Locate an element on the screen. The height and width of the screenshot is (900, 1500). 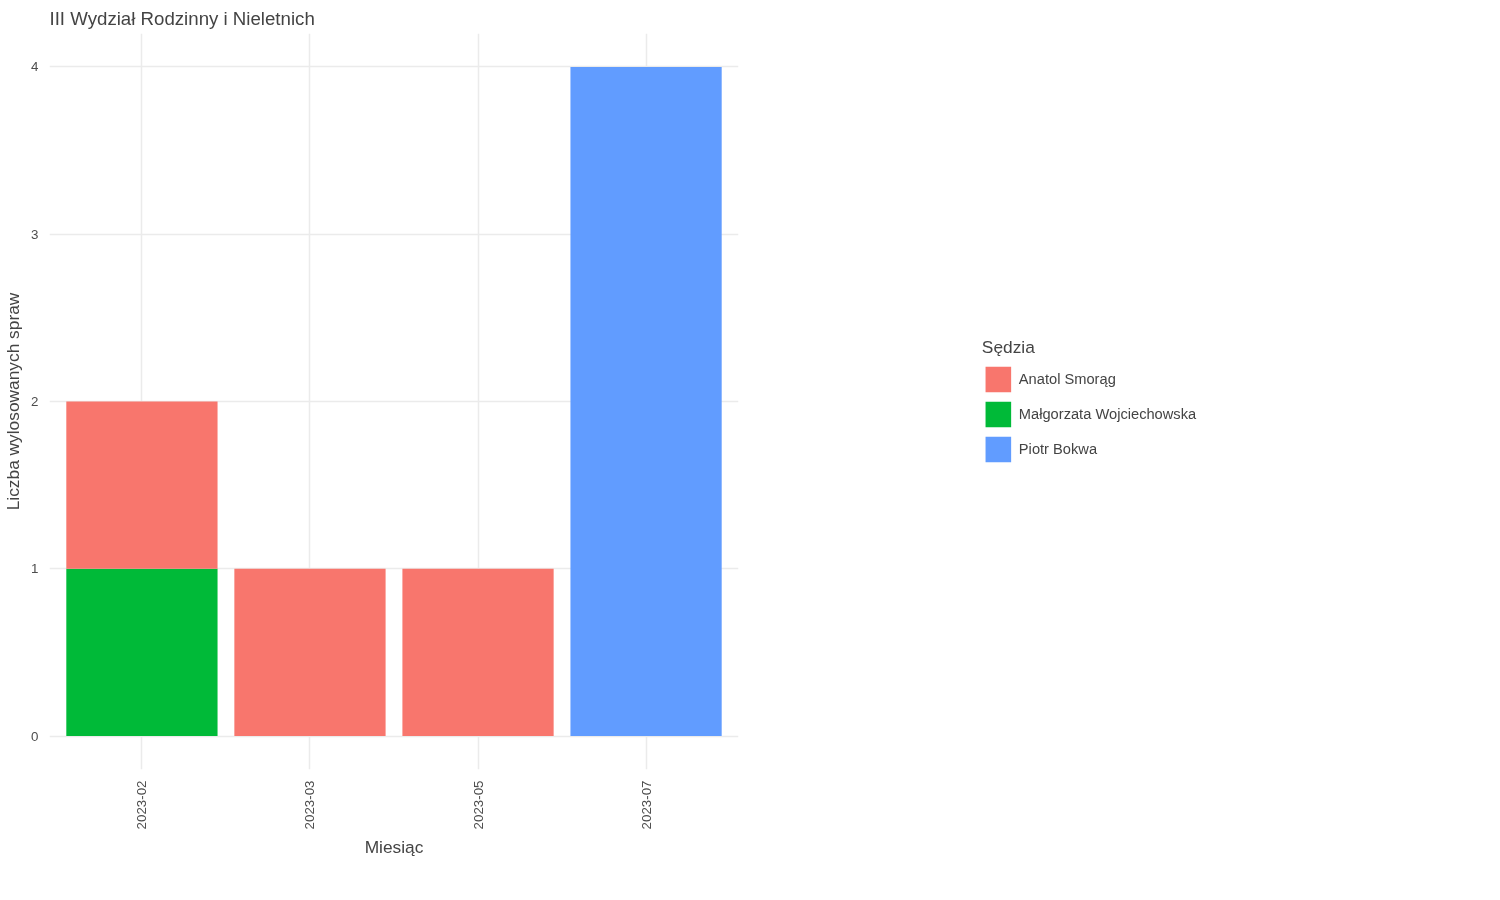
legend-label: Piotr Bokwa is located at coordinates (1058, 449).